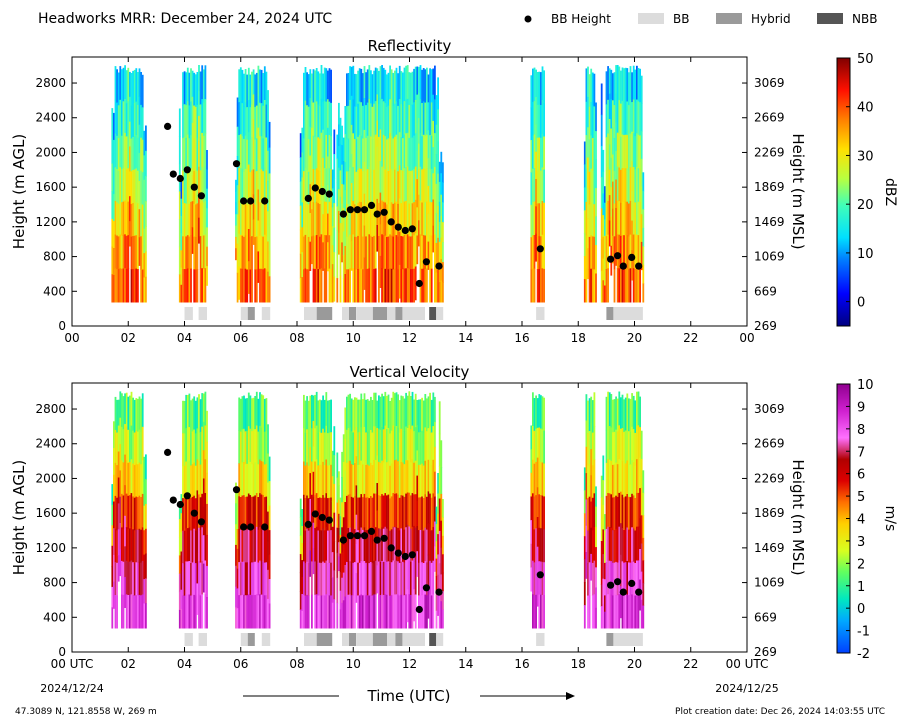 Image resolution: width=900 pixels, height=725 pixels. I want to click on x-tick-label: 22, so click(690, 664).